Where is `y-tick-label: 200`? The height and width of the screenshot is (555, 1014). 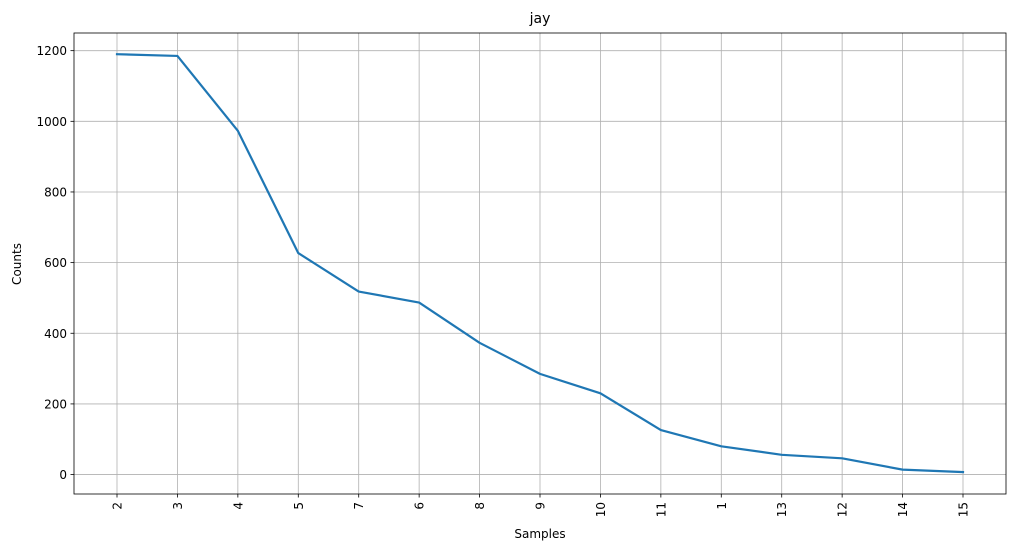
y-tick-label: 200 is located at coordinates (55, 404).